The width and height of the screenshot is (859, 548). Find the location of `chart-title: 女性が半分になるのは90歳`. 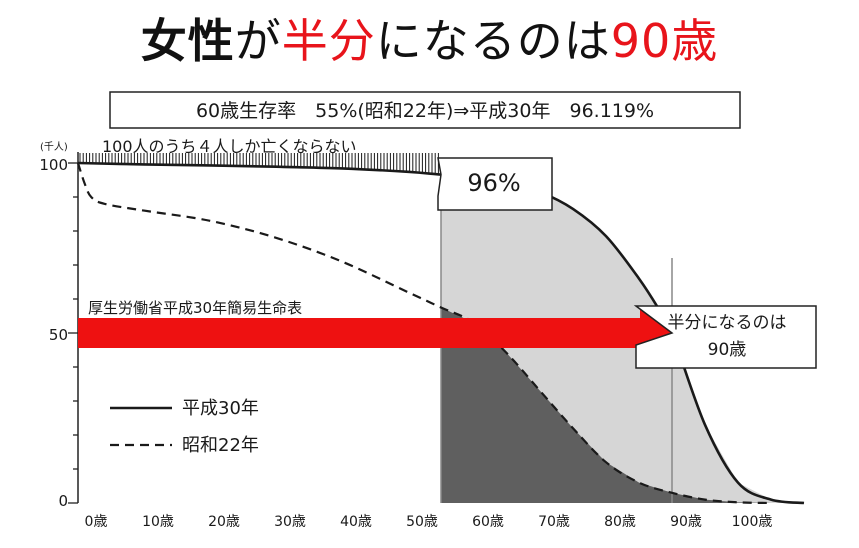

chart-title: 女性が半分になるのは90歳 is located at coordinates (429, 41).